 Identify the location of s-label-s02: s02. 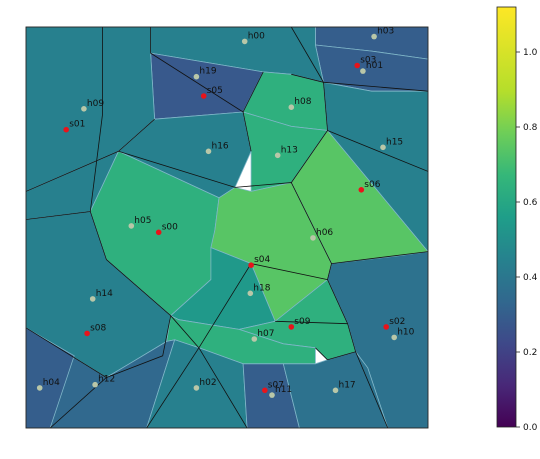
(397, 322).